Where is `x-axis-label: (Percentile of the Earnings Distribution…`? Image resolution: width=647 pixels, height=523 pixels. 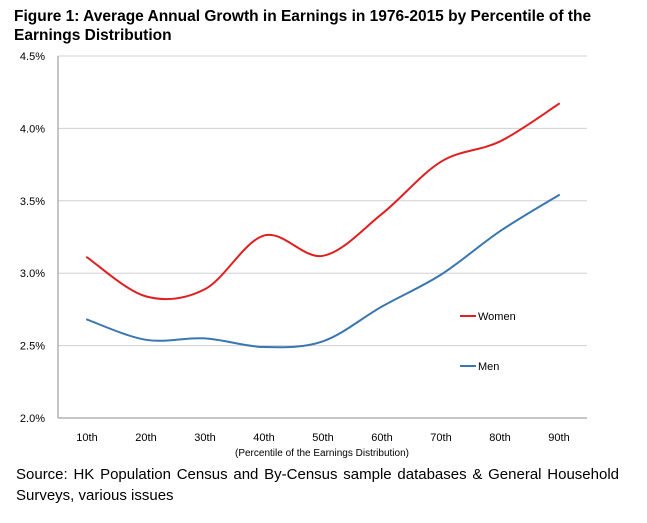 x-axis-label: (Percentile of the Earnings Distribution… is located at coordinates (322, 453).